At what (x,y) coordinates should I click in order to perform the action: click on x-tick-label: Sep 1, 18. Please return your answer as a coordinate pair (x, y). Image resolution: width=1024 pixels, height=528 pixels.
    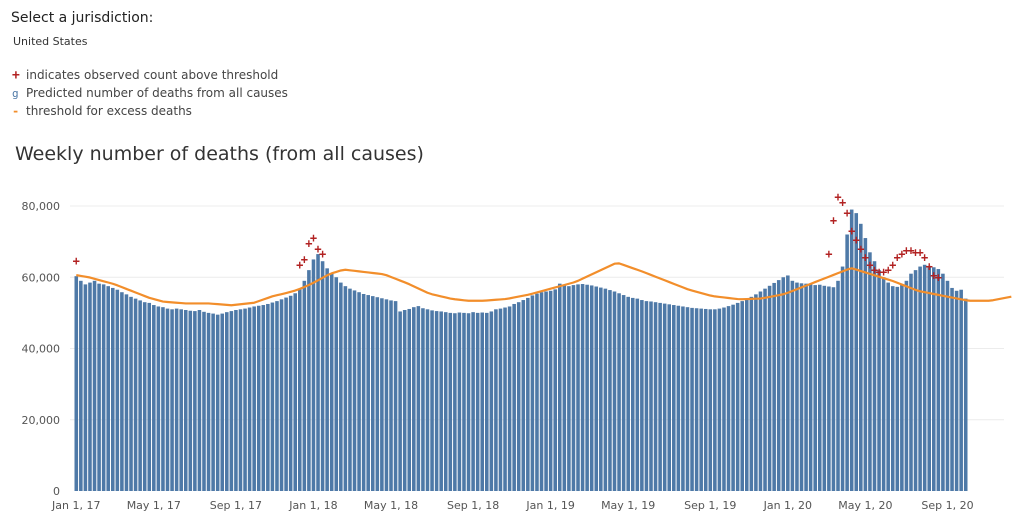
    Looking at the image, I should click on (473, 505).